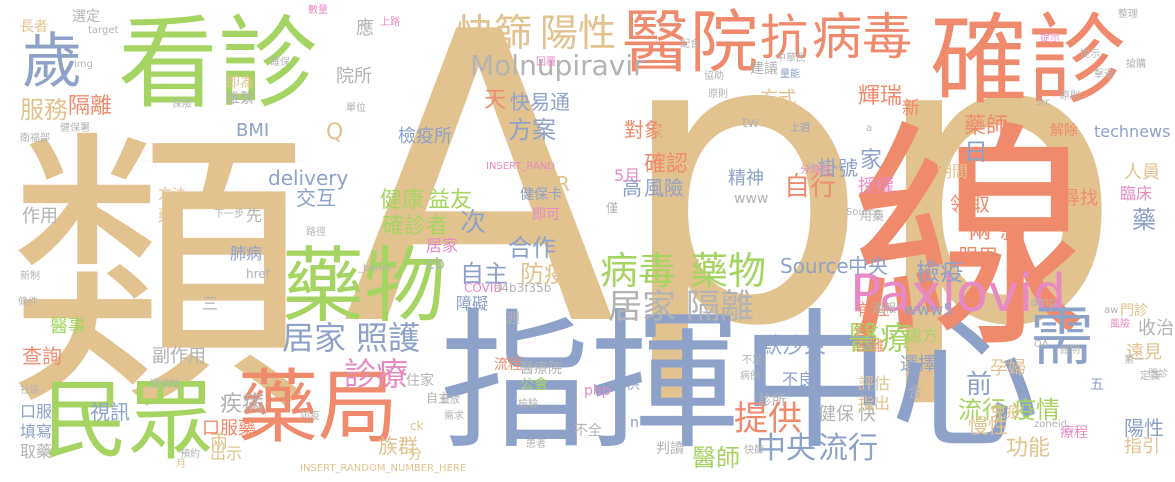  What do you see at coordinates (415, 226) in the screenshot?
I see `cloud-word: 確診者` at bounding box center [415, 226].